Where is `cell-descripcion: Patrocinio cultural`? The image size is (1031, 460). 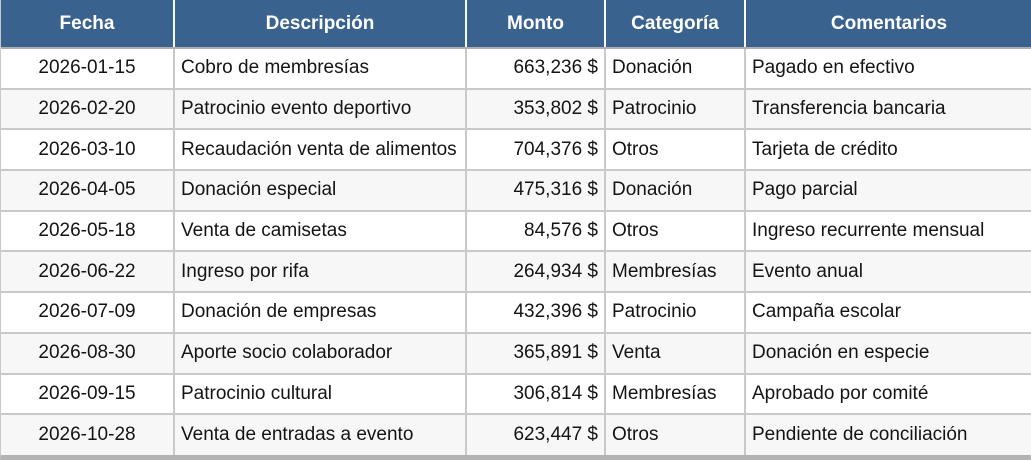 cell-descripcion: Patrocinio cultural is located at coordinates (320, 394).